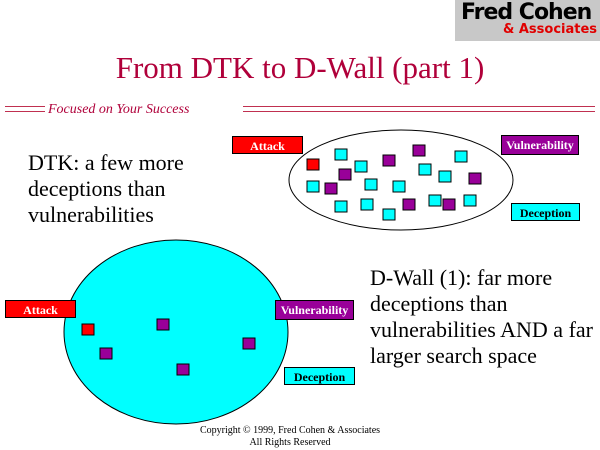 Image resolution: width=600 pixels, height=450 pixels. What do you see at coordinates (25, 109) in the screenshot?
I see `divider-left` at bounding box center [25, 109].